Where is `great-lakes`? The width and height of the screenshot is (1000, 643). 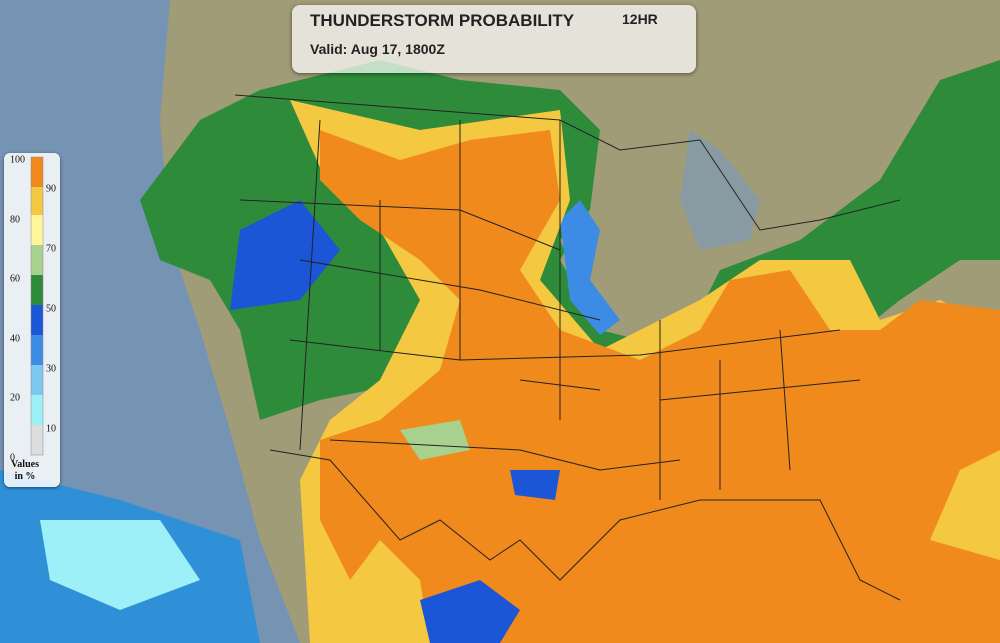
great-lakes is located at coordinates (720, 190).